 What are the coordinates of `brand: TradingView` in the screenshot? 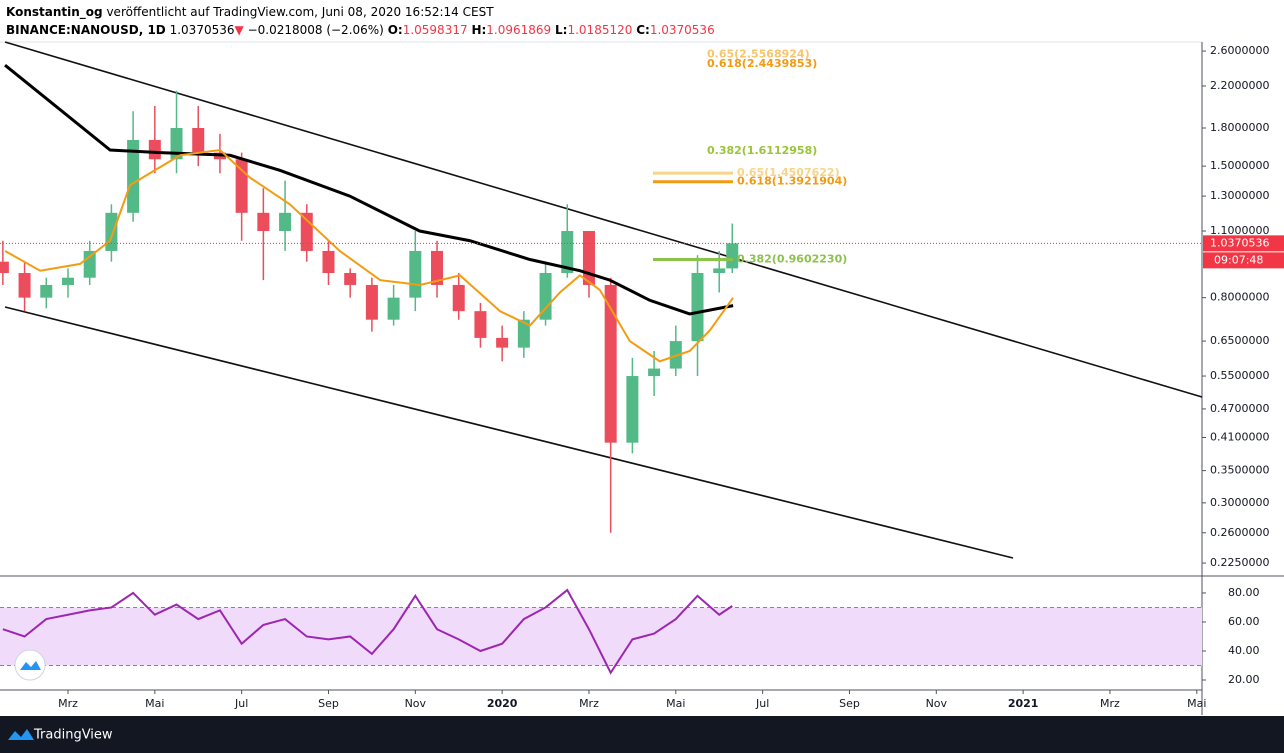 It's located at (73, 735).